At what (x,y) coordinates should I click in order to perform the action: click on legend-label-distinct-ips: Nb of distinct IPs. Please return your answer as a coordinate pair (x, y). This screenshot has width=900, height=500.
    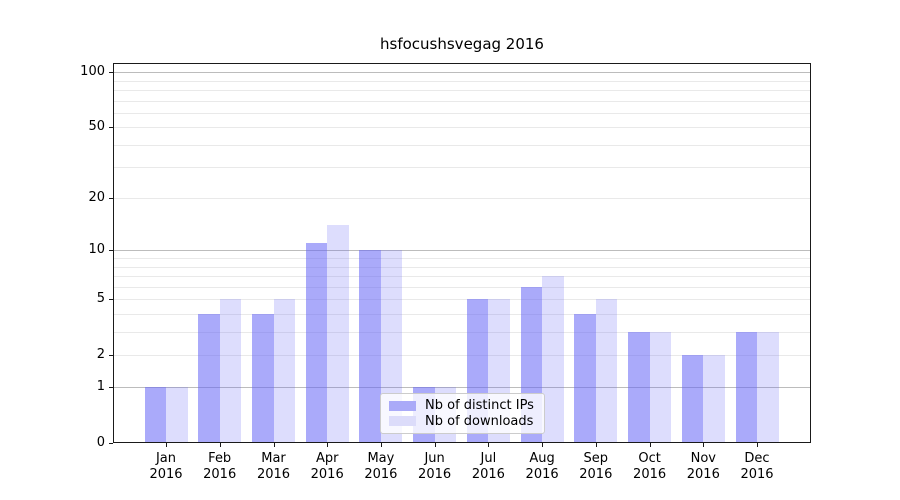
    Looking at the image, I should click on (479, 406).